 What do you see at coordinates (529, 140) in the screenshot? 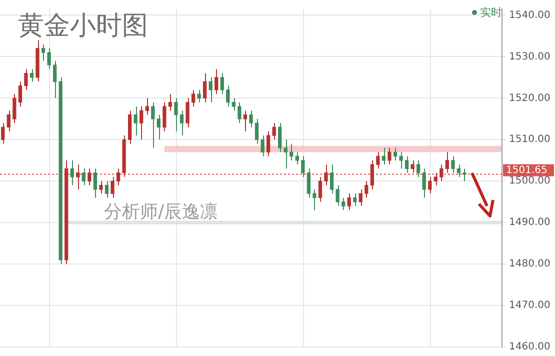
I see `y-tick-label: 1510.00` at bounding box center [529, 140].